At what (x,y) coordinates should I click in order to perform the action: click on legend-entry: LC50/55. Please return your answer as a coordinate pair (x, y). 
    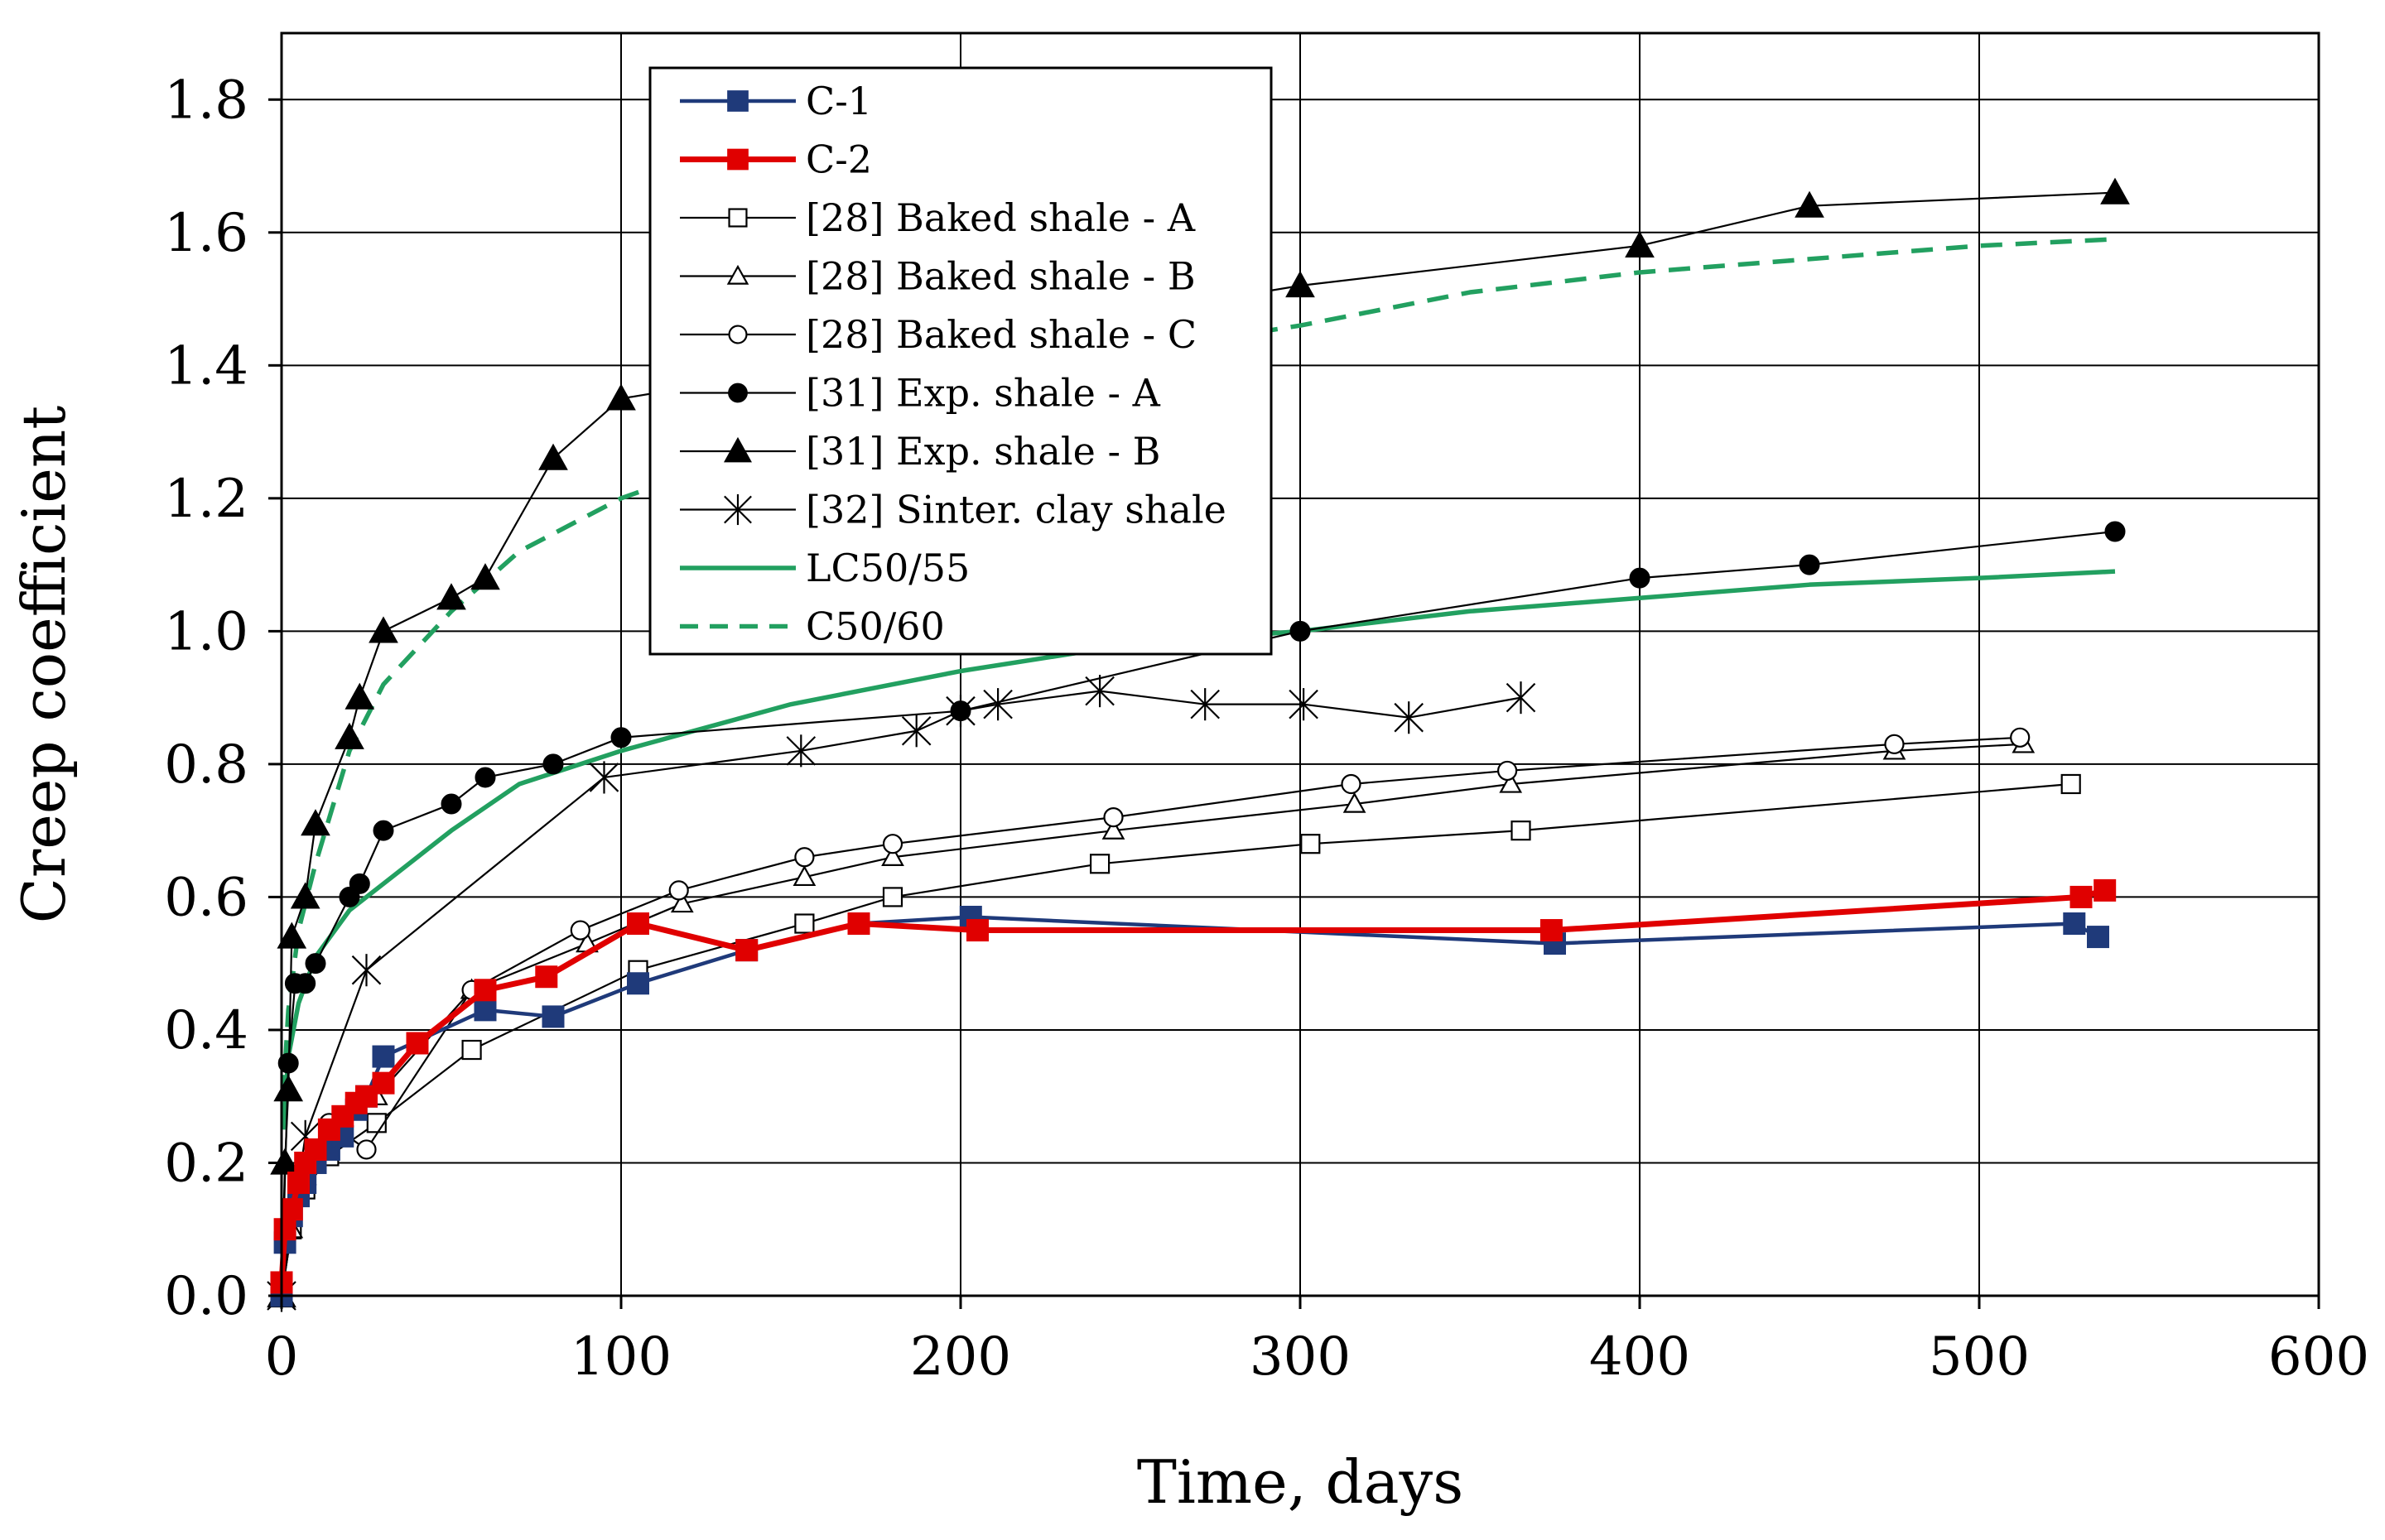
    Looking at the image, I should click on (825, 568).